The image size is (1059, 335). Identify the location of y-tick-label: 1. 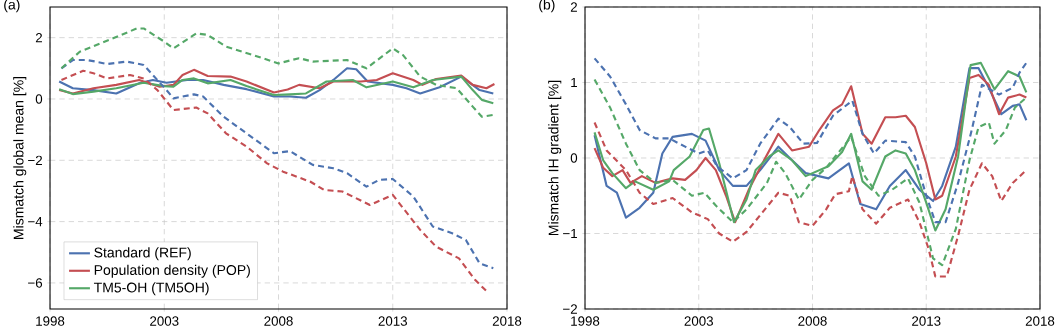
(574, 82).